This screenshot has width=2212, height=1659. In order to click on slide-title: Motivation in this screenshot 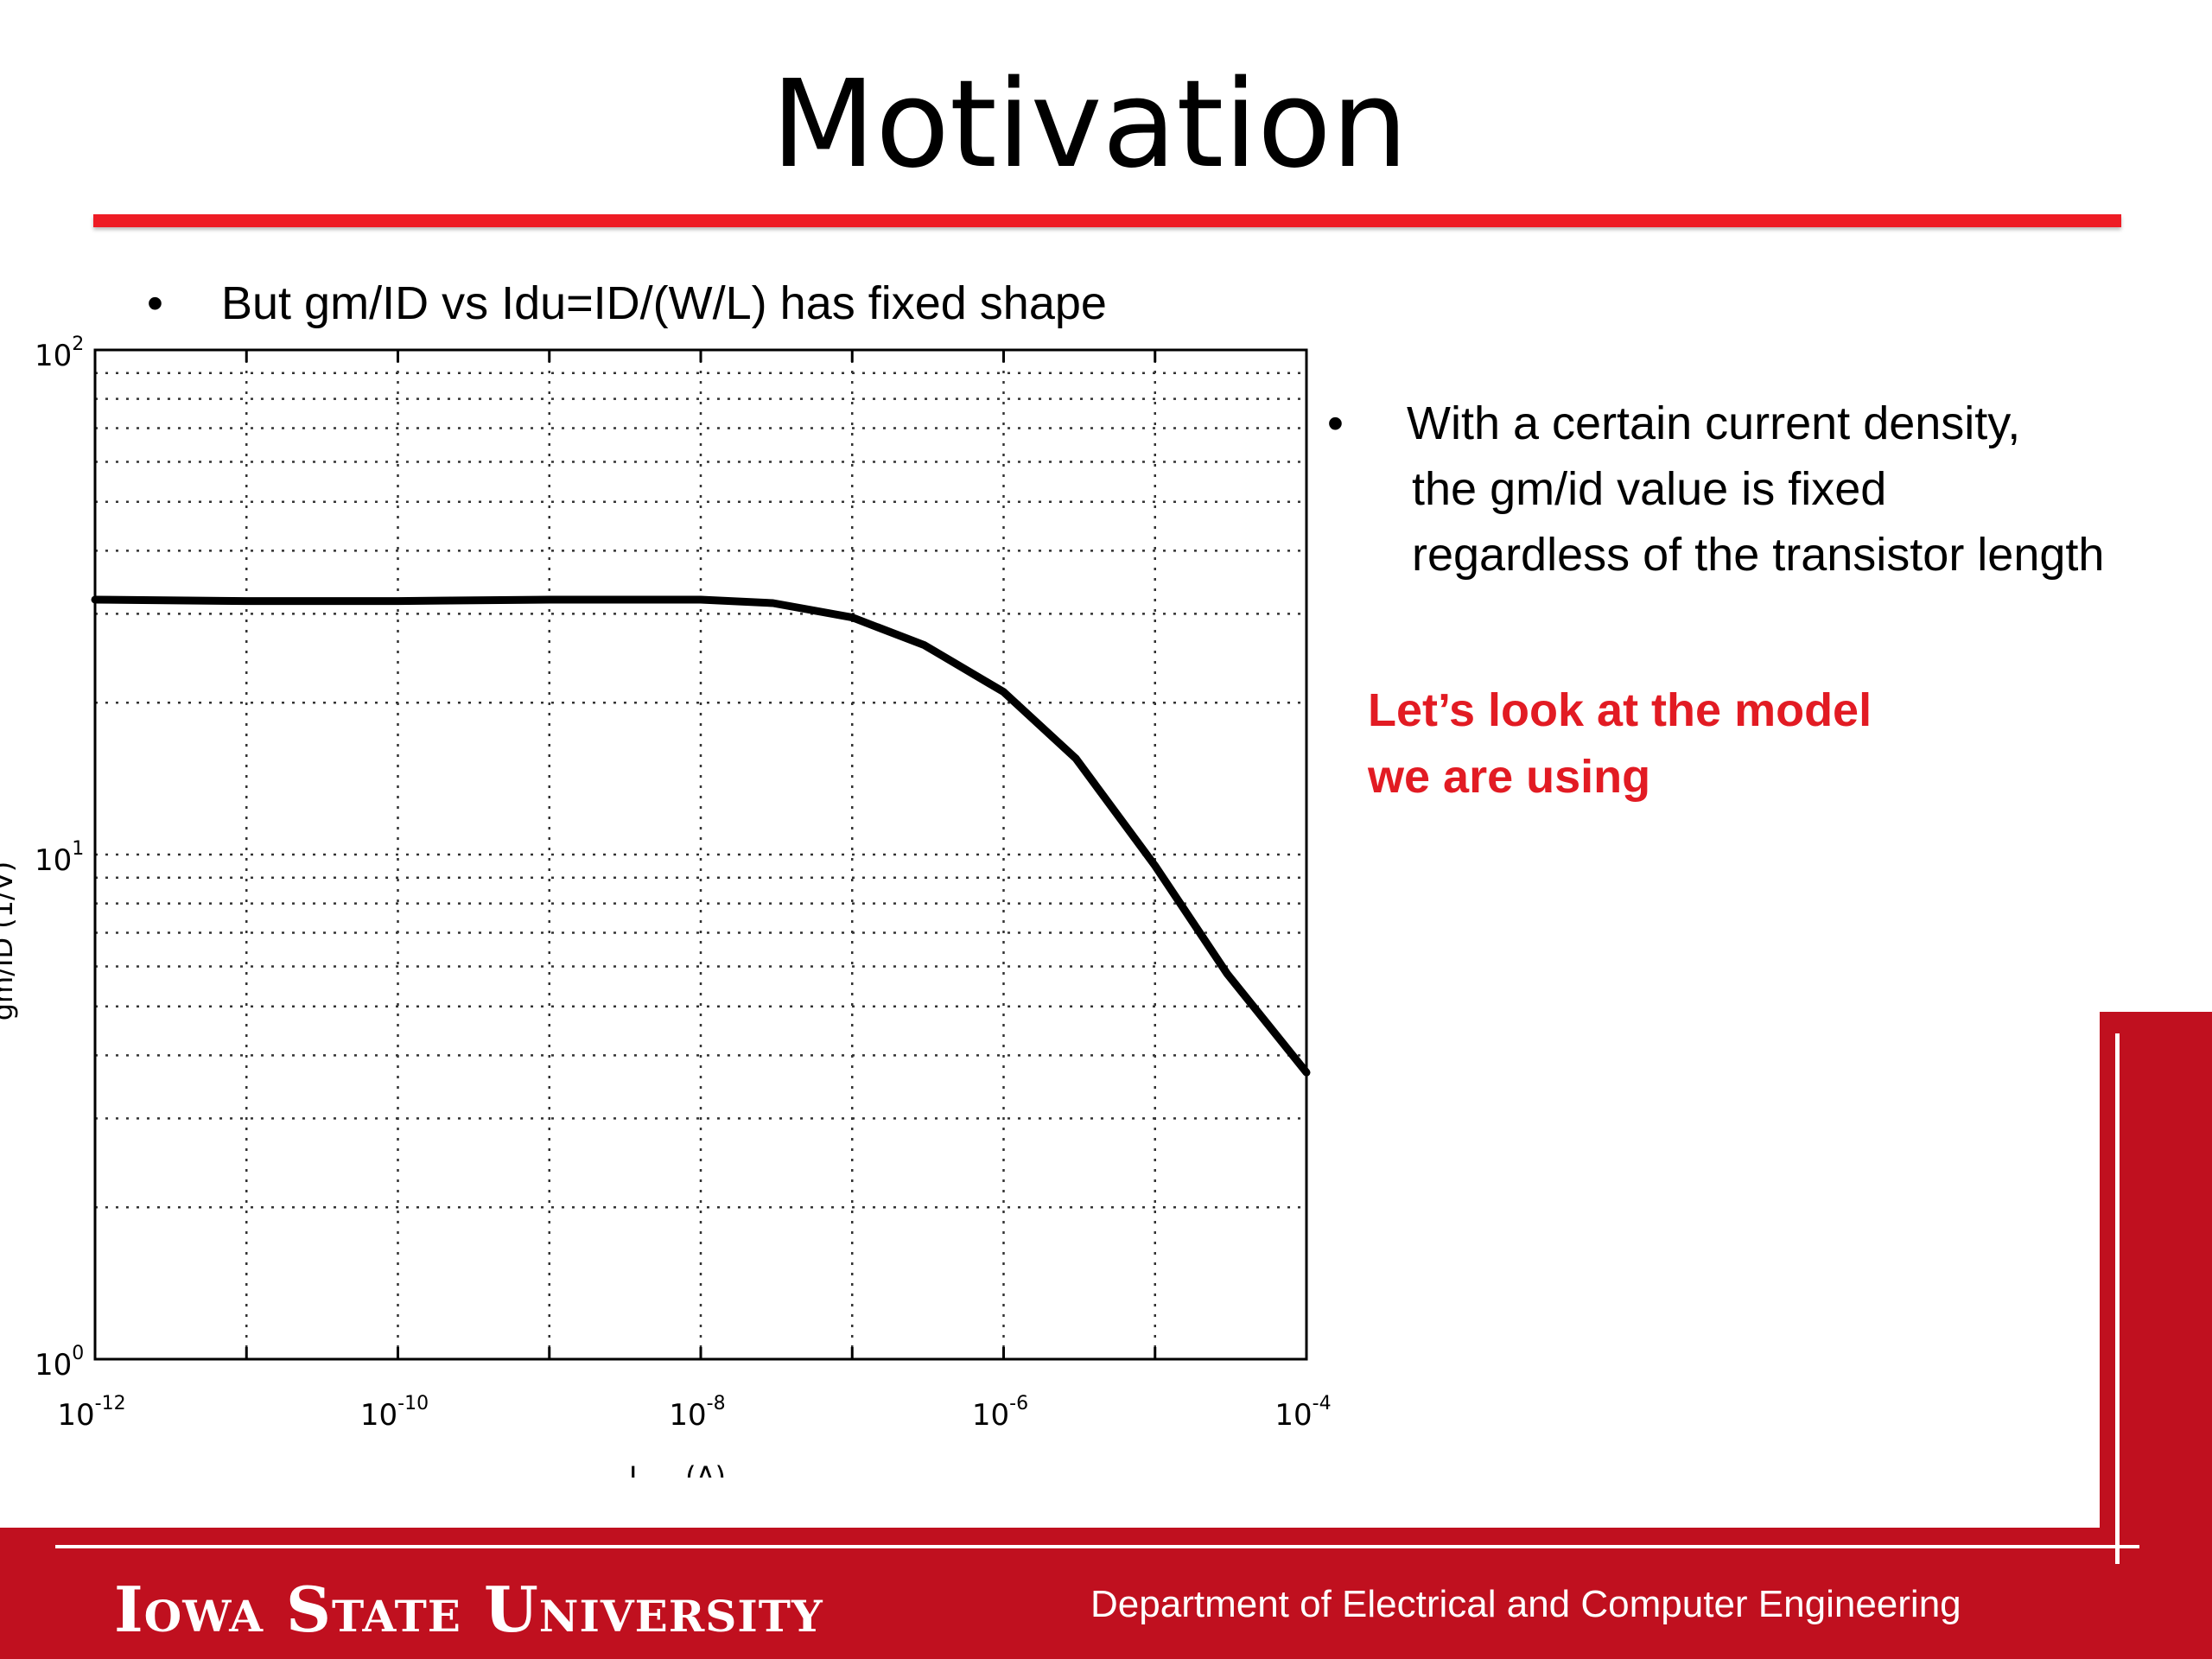, I will do `click(1089, 124)`.